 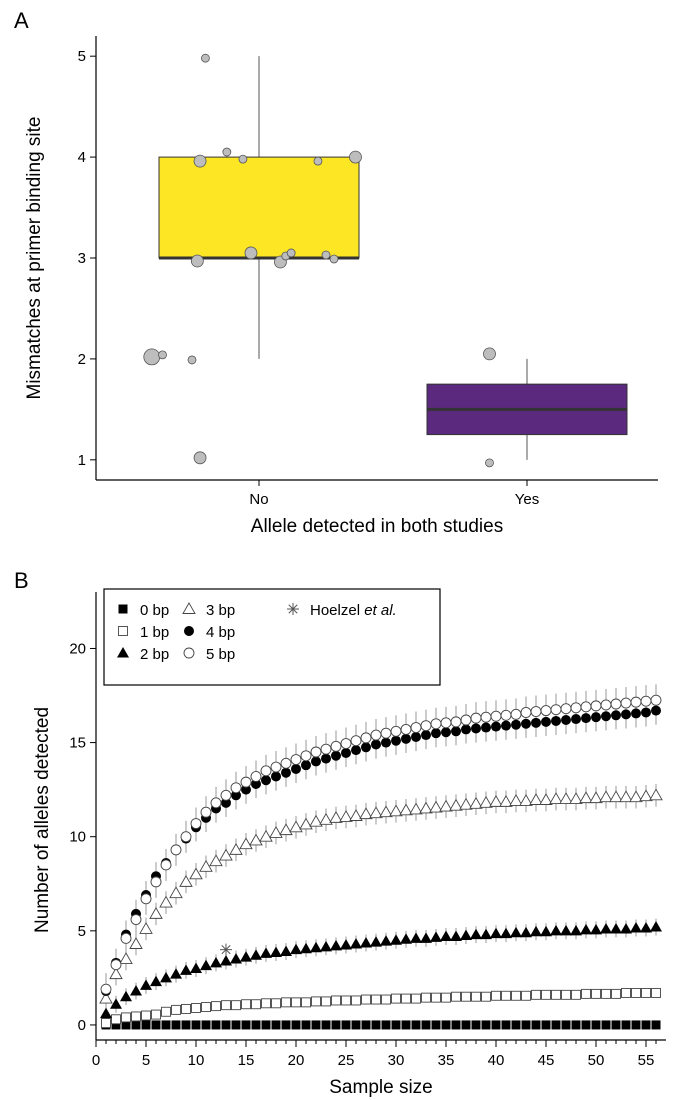 What do you see at coordinates (77, 837) in the screenshot?
I see `y-tick-label: 10` at bounding box center [77, 837].